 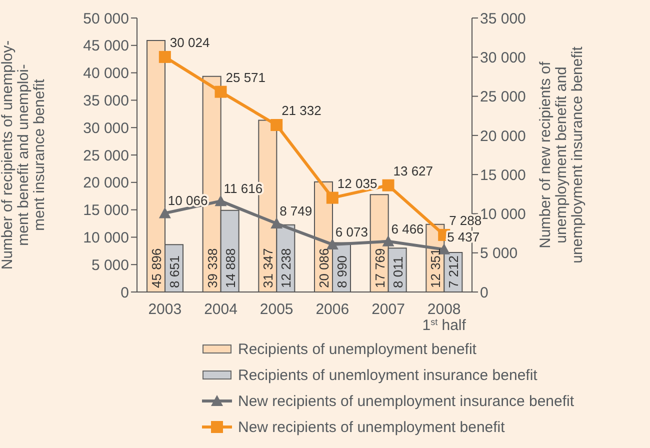 What do you see at coordinates (24, 155) in the screenshot?
I see `y-axis-title: Number of recipients of unemploy- ment benefit and unemploi- ment insurance benefit` at bounding box center [24, 155].